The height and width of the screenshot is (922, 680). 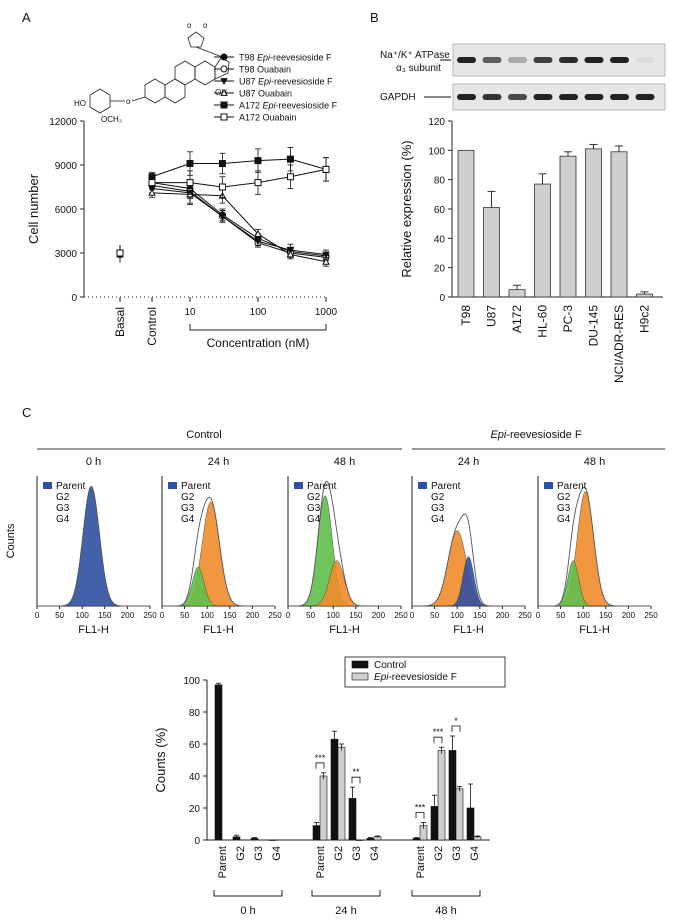 What do you see at coordinates (456, 728) in the screenshot?
I see `significance-bracket` at bounding box center [456, 728].